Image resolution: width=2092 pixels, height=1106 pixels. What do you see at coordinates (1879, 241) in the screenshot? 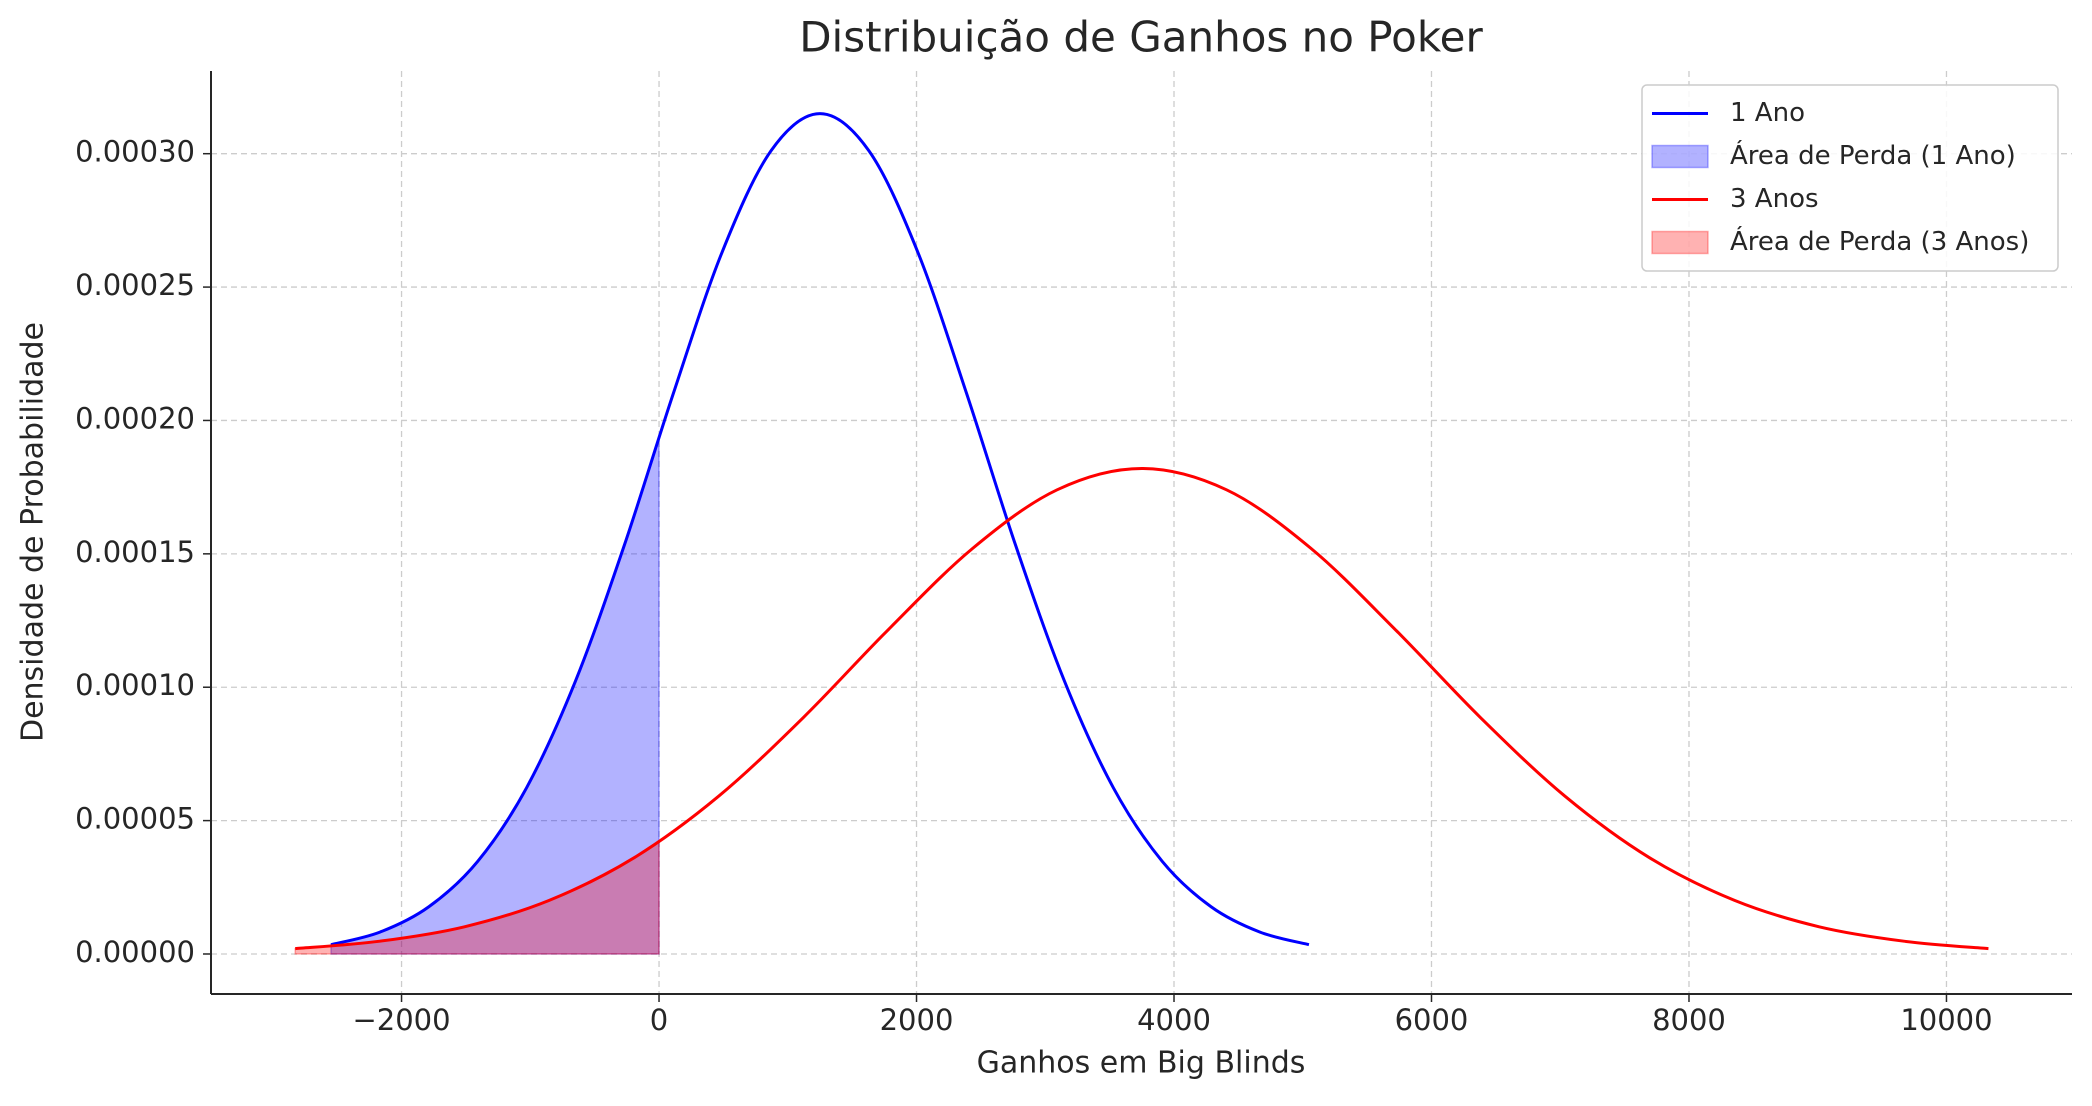
I see `legend-label: Área de Perda (3 Anos)` at bounding box center [1879, 241].